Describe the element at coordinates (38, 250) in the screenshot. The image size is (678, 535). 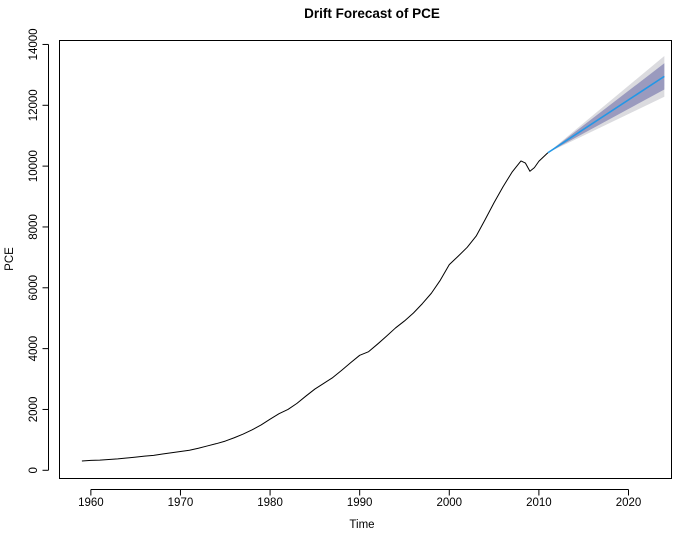
I see `y-axis: 0 2000 4000 6000 8000 10000 12000 14000` at that location.